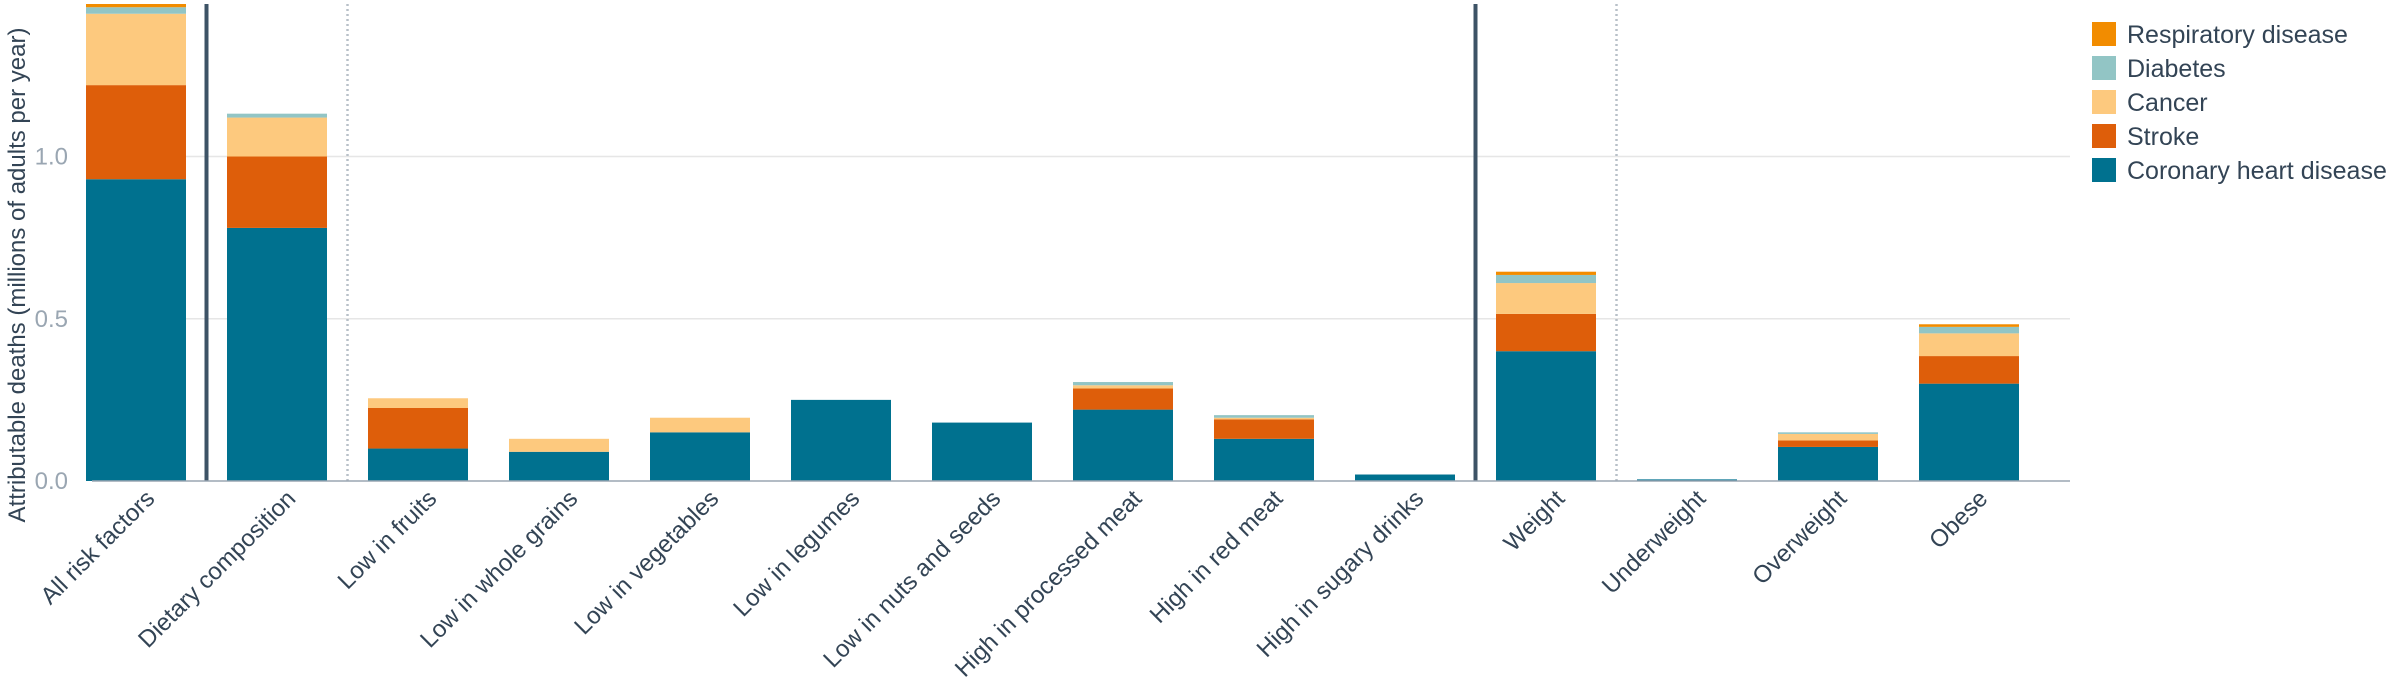 The width and height of the screenshot is (2400, 700). What do you see at coordinates (217, 569) in the screenshot?
I see `x-tick-label: Dietary composition` at bounding box center [217, 569].